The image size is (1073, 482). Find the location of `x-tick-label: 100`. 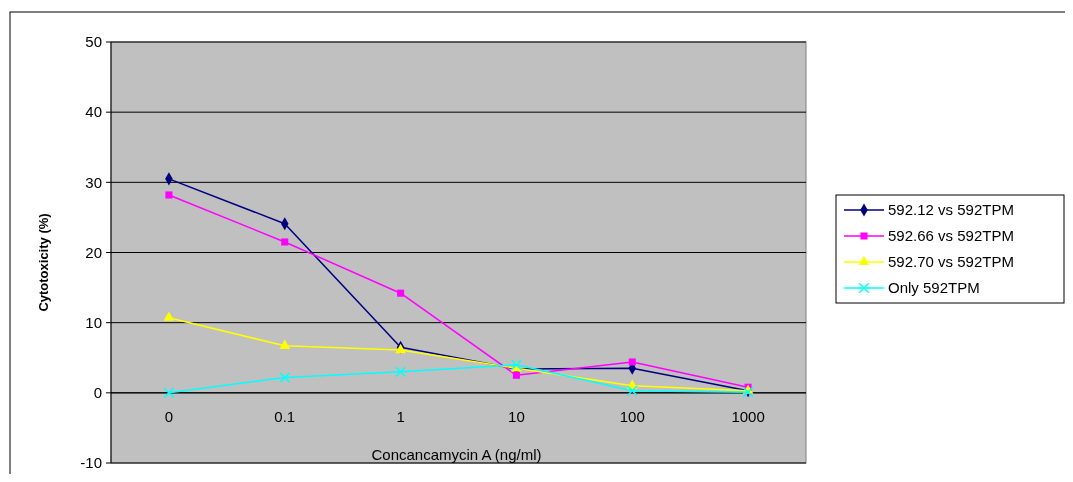

x-tick-label: 100 is located at coordinates (632, 416).